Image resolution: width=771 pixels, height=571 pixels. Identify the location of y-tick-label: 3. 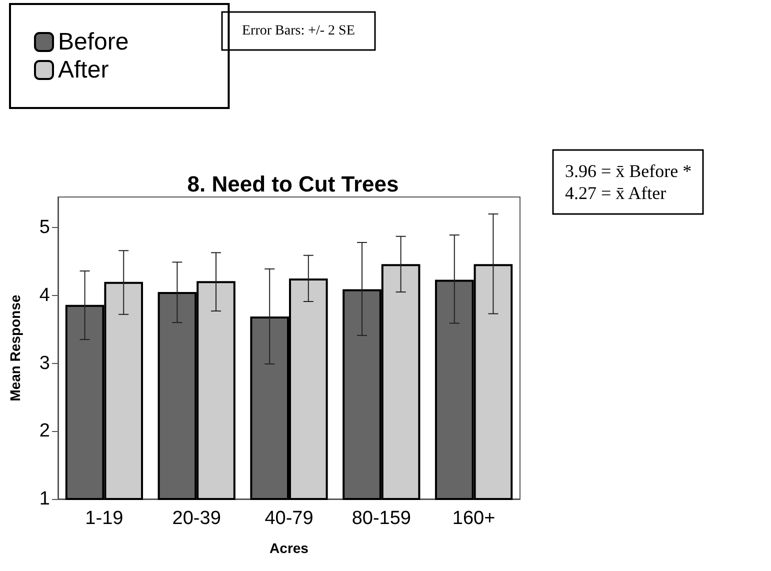
(44, 363).